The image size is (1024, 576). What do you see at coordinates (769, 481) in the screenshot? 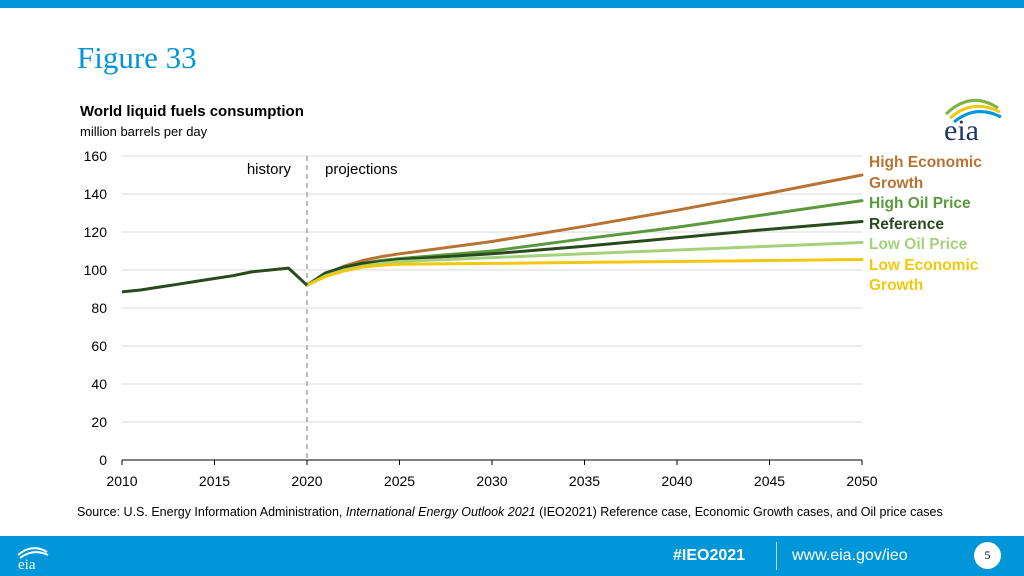
I see `x-tick-label-2045: 2045` at bounding box center [769, 481].